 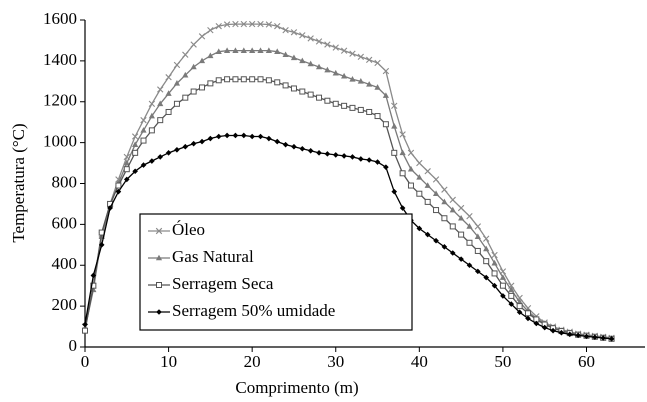 What do you see at coordinates (335, 361) in the screenshot?
I see `x-tick-label: 30` at bounding box center [335, 361].